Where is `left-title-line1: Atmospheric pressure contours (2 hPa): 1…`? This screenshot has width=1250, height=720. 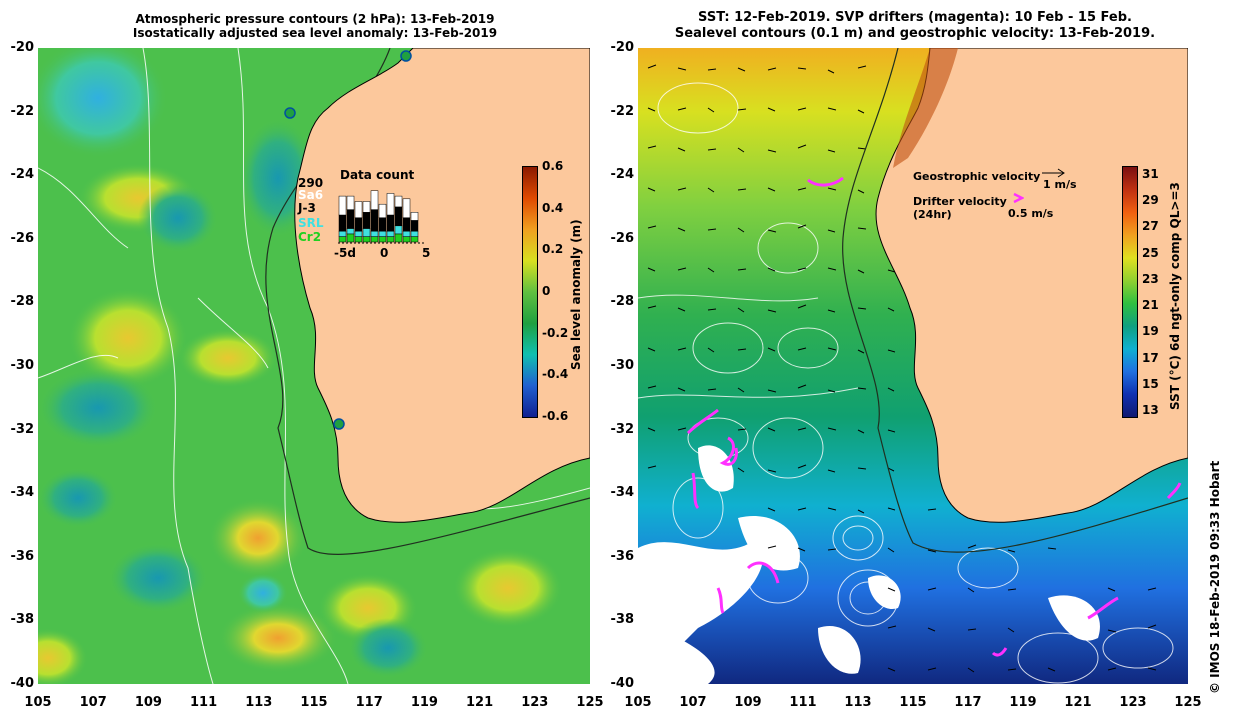
left-title-line1: Atmospheric pressure contours (2 hPa): 1… is located at coordinates (315, 19).